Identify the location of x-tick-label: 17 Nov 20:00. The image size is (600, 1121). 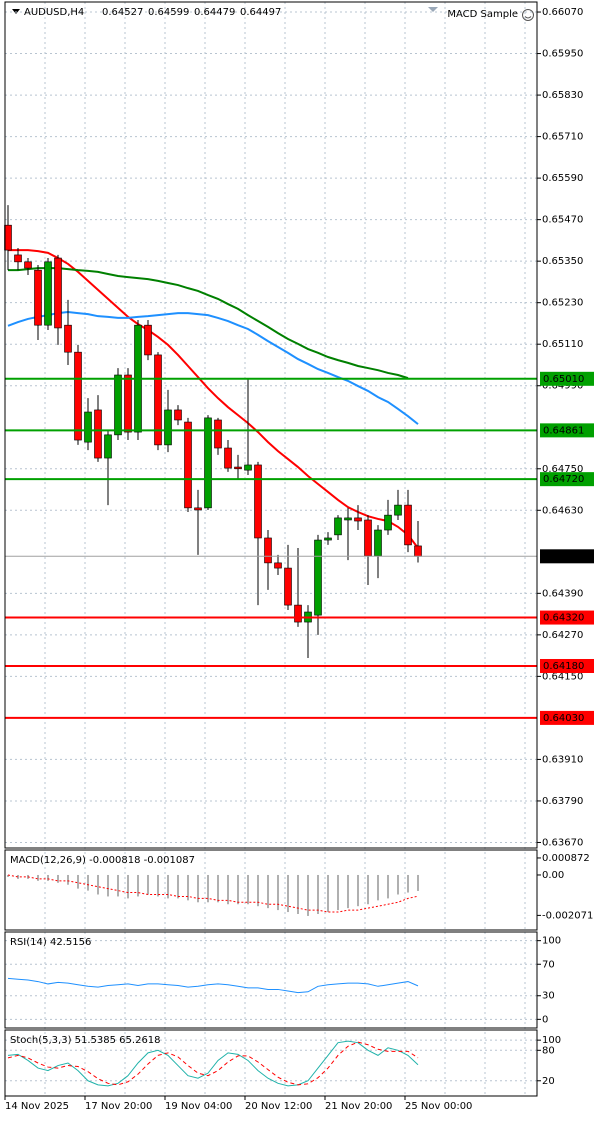
(118, 1106).